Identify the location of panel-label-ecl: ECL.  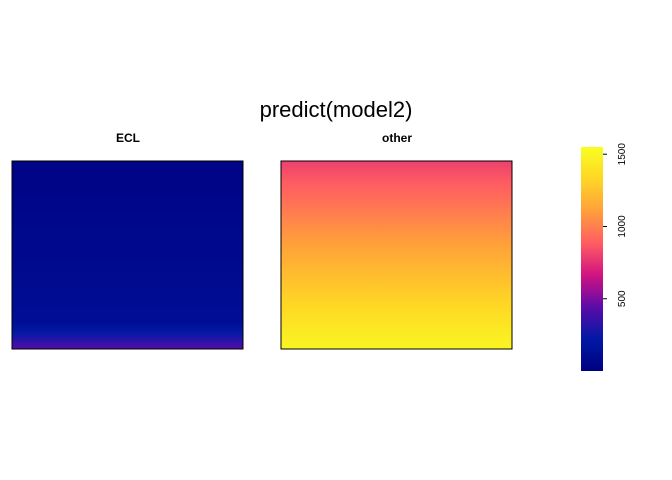
(128, 138).